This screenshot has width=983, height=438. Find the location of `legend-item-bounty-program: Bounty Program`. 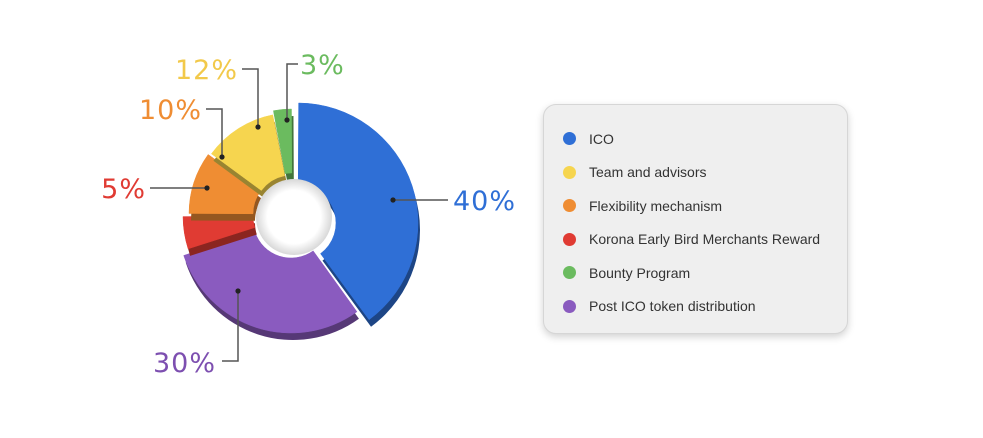

legend-item-bounty-program: Bounty Program is located at coordinates (705, 273).